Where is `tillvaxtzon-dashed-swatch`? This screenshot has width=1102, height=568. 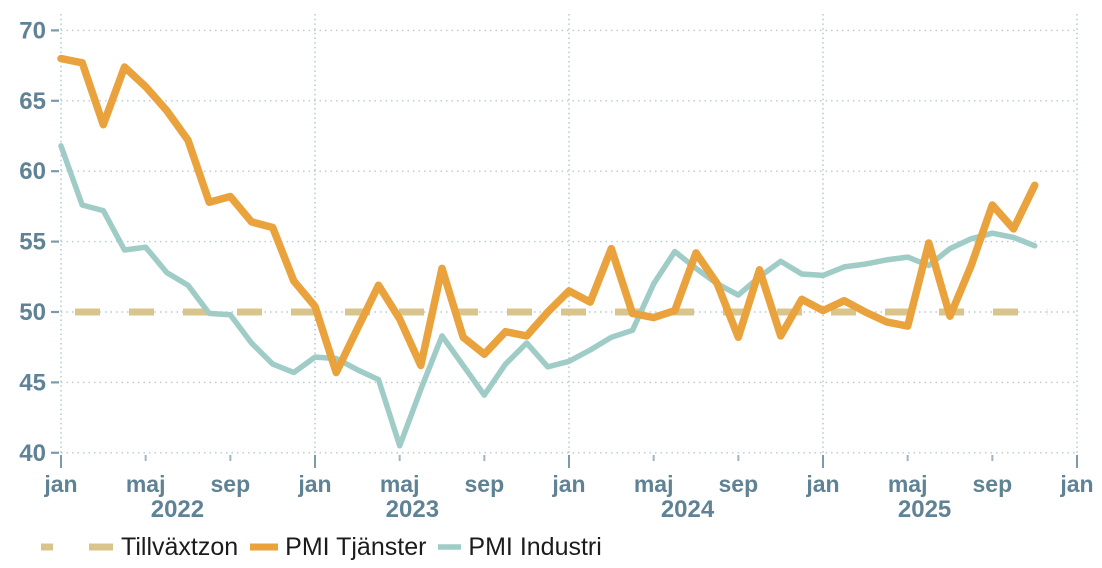
tillvaxtzon-dashed-swatch is located at coordinates (77, 547).